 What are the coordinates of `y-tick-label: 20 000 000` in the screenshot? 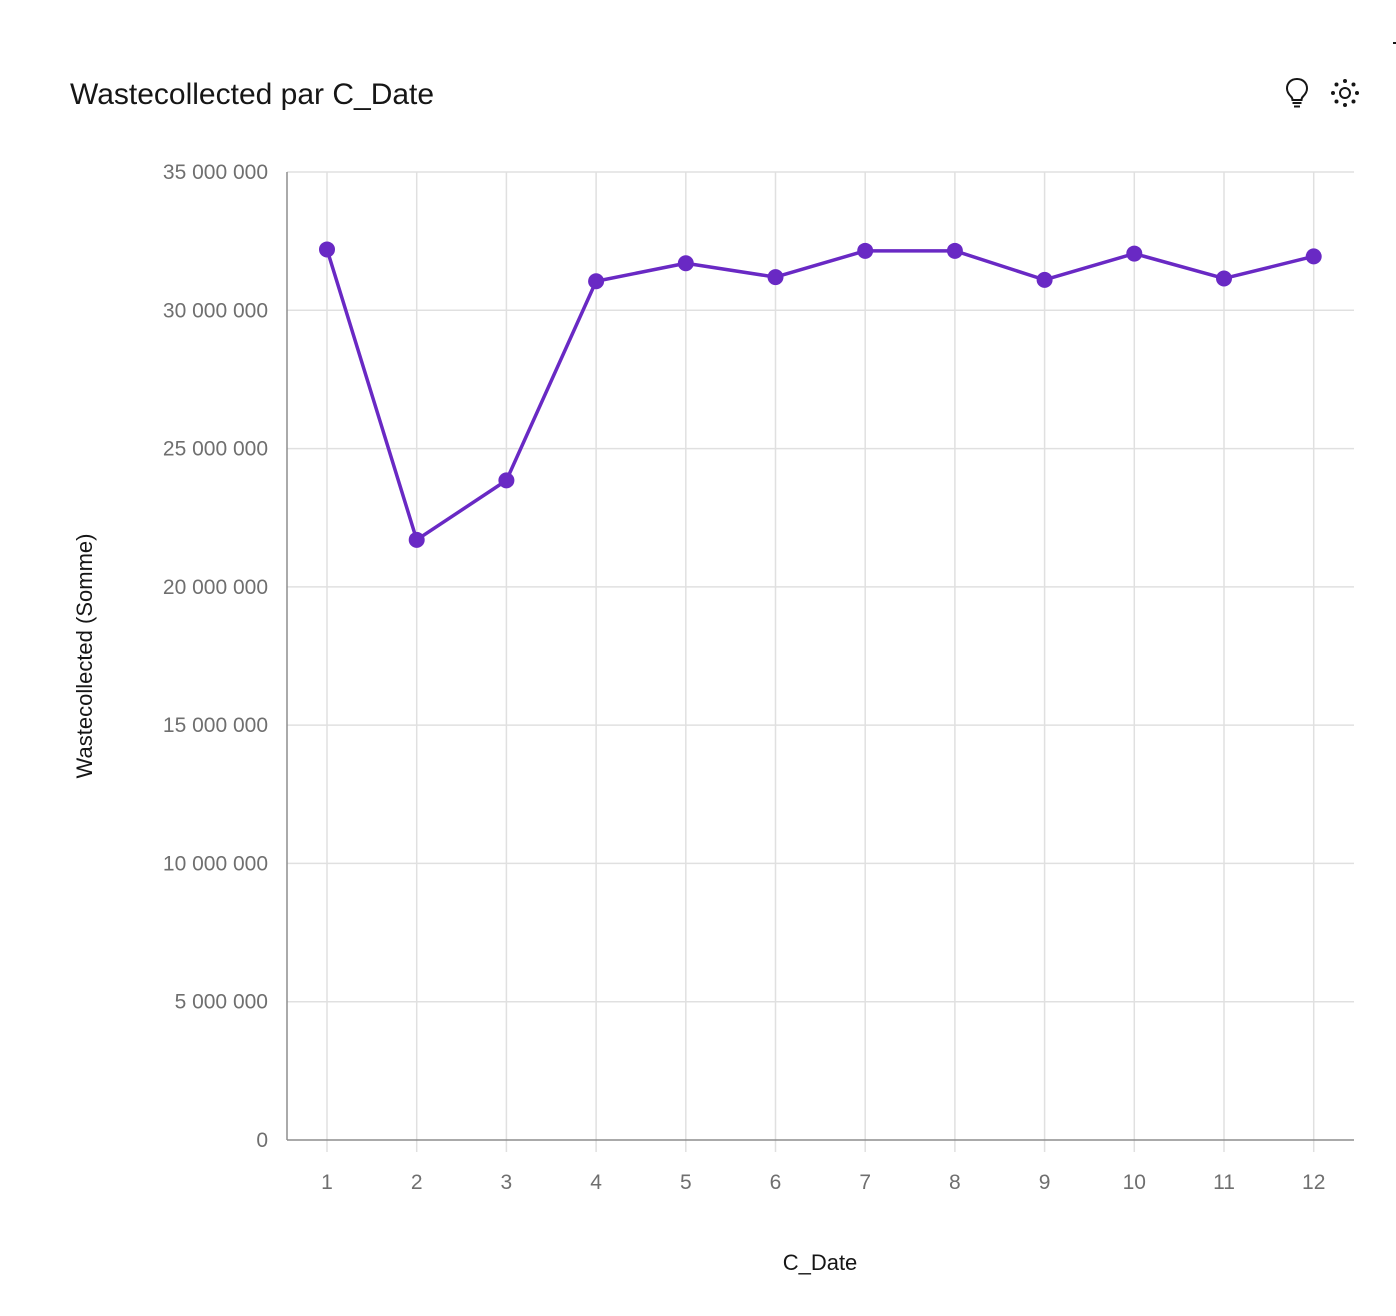 It's located at (215, 587).